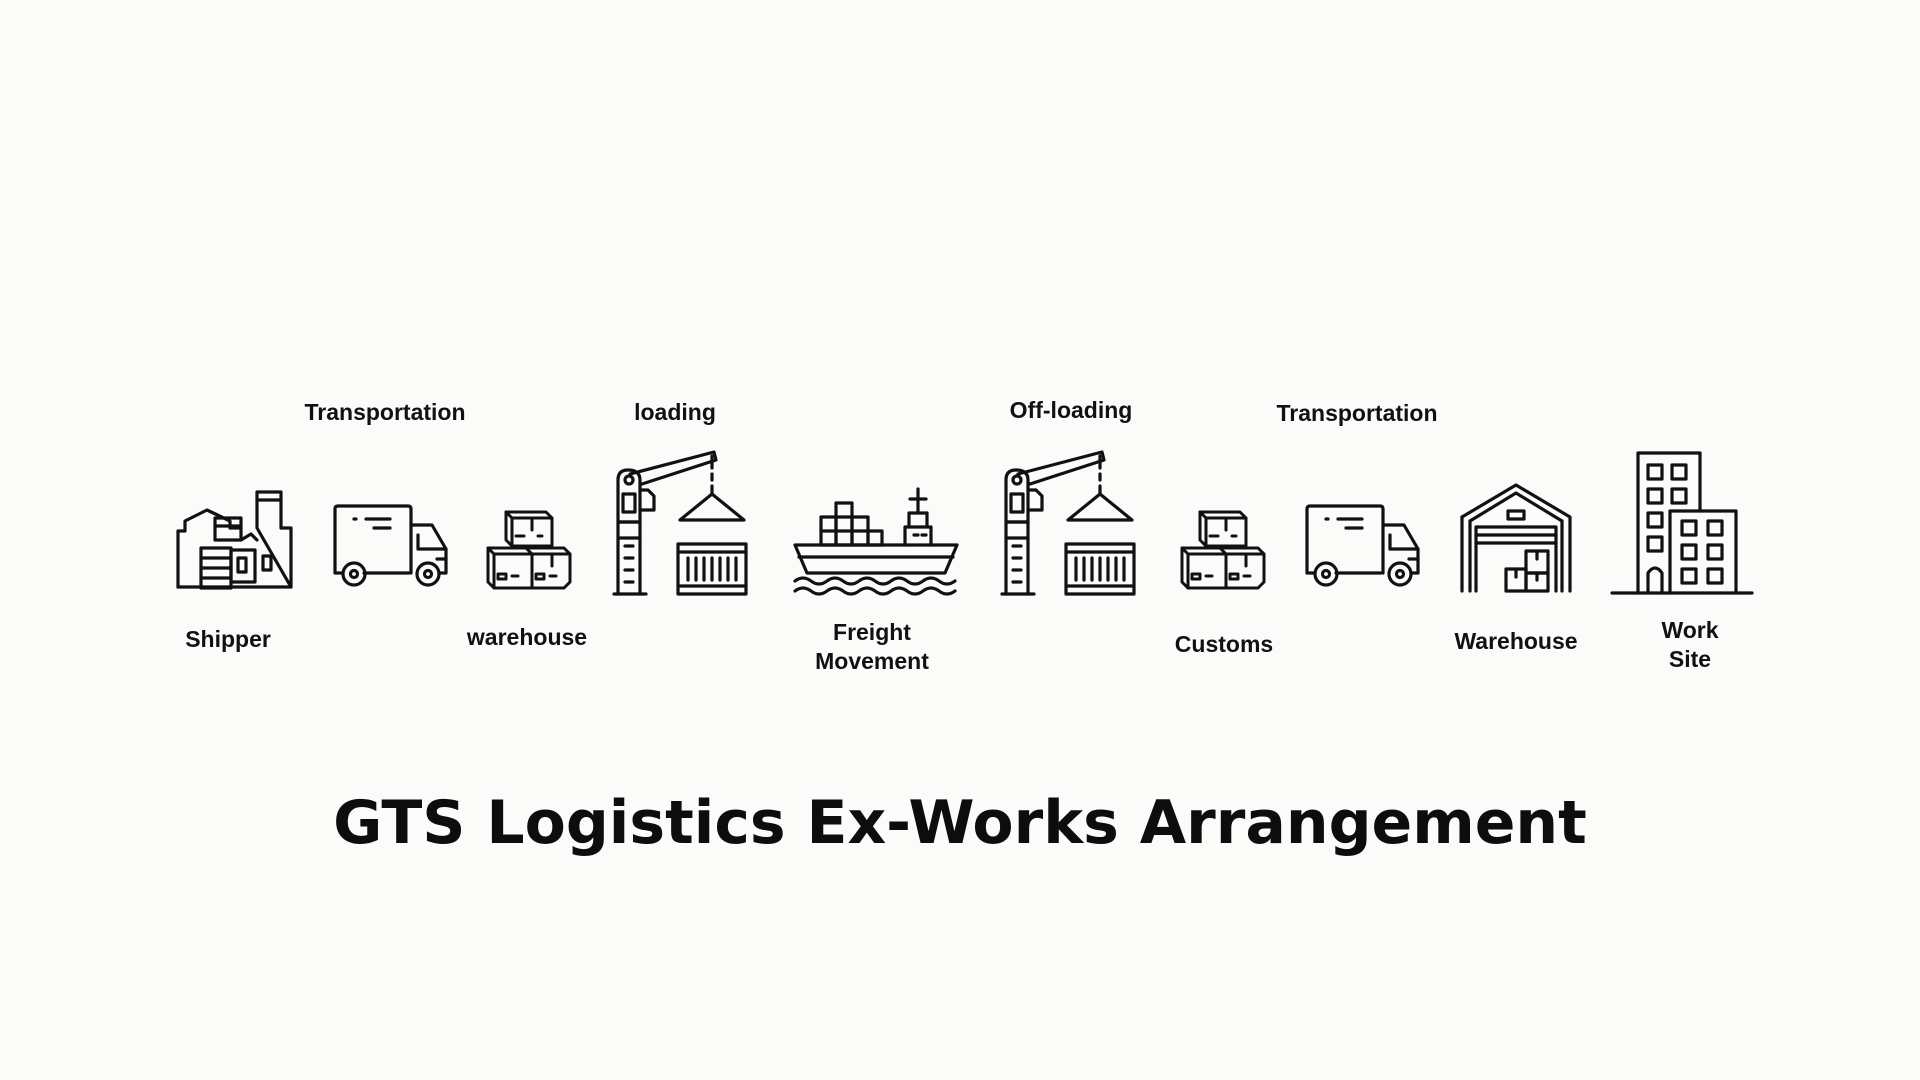  What do you see at coordinates (1224, 644) in the screenshot?
I see `label-customs: Customs` at bounding box center [1224, 644].